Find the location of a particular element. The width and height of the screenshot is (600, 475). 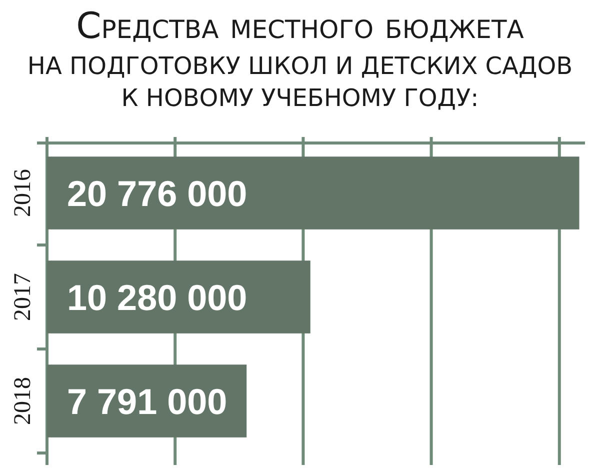

y-tick-label: 2016 is located at coordinates (23, 193).